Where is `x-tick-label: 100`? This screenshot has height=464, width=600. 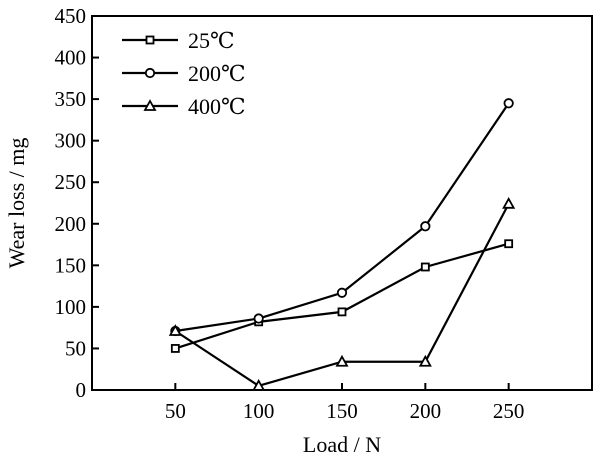 x-tick-label: 100 is located at coordinates (259, 411).